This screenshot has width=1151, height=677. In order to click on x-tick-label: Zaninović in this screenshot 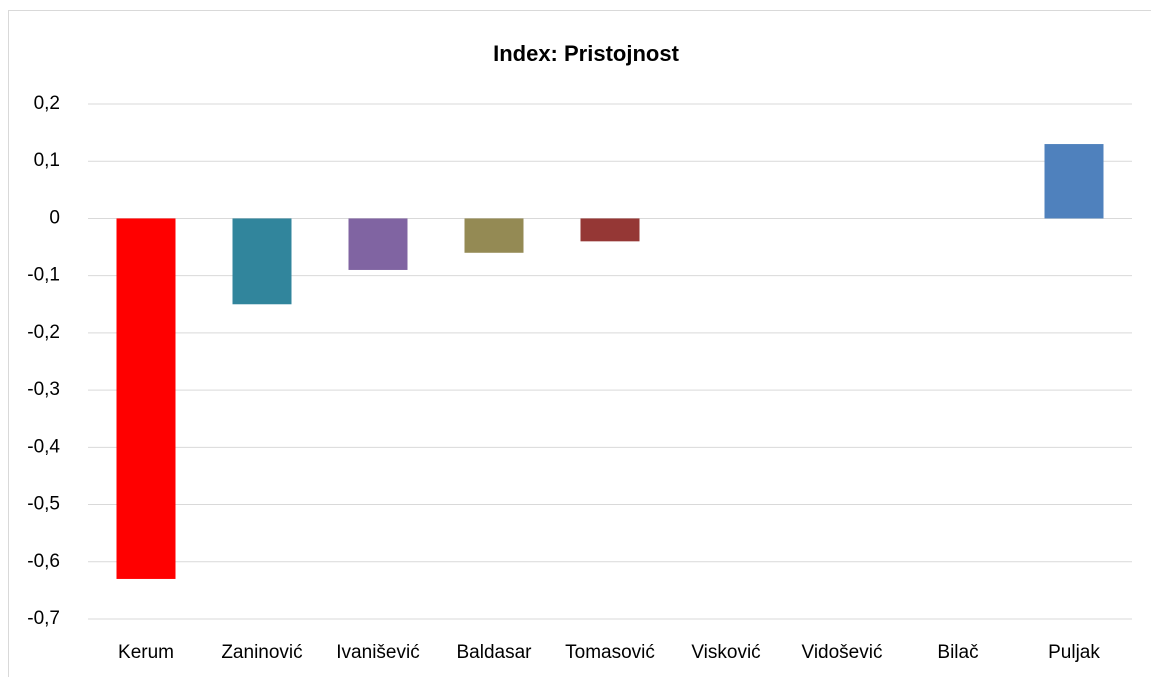, I will do `click(261, 652)`.